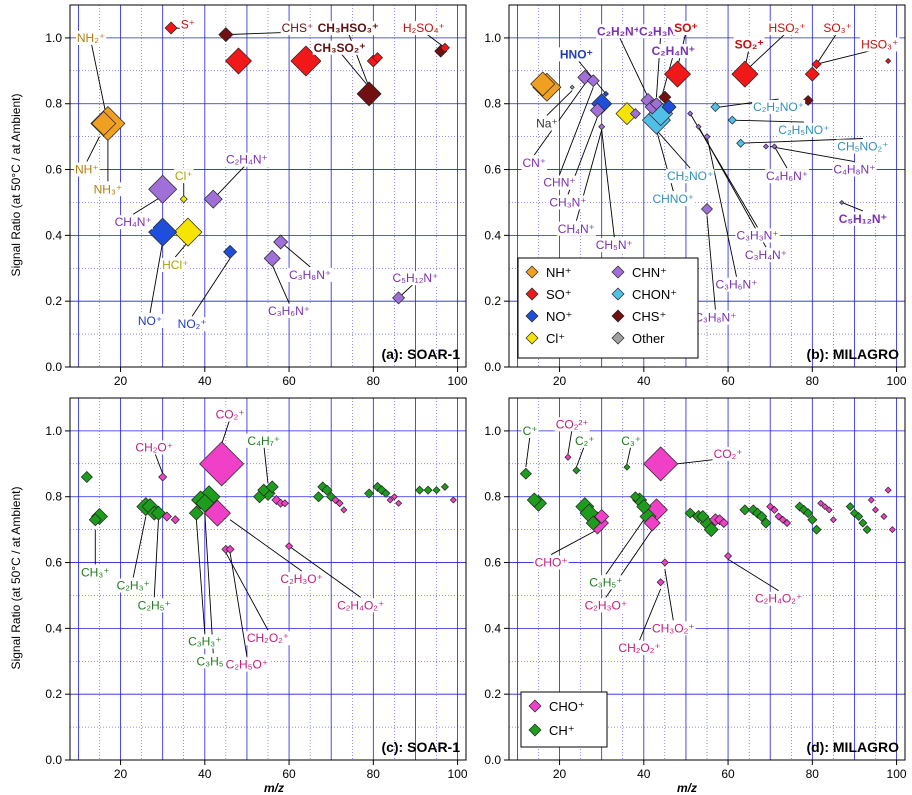 The image size is (912, 795). Describe the element at coordinates (16, 578) in the screenshot. I see `y-axis-label-bottom: Signal Ratio (at 50°C / at Ambient)` at that location.